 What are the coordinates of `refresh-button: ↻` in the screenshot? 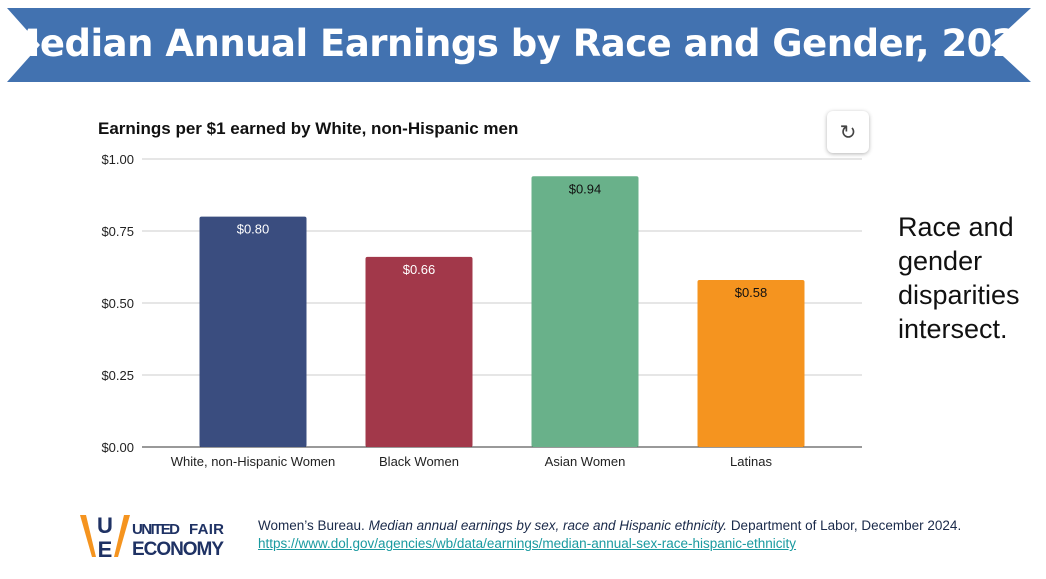 It's located at (848, 132).